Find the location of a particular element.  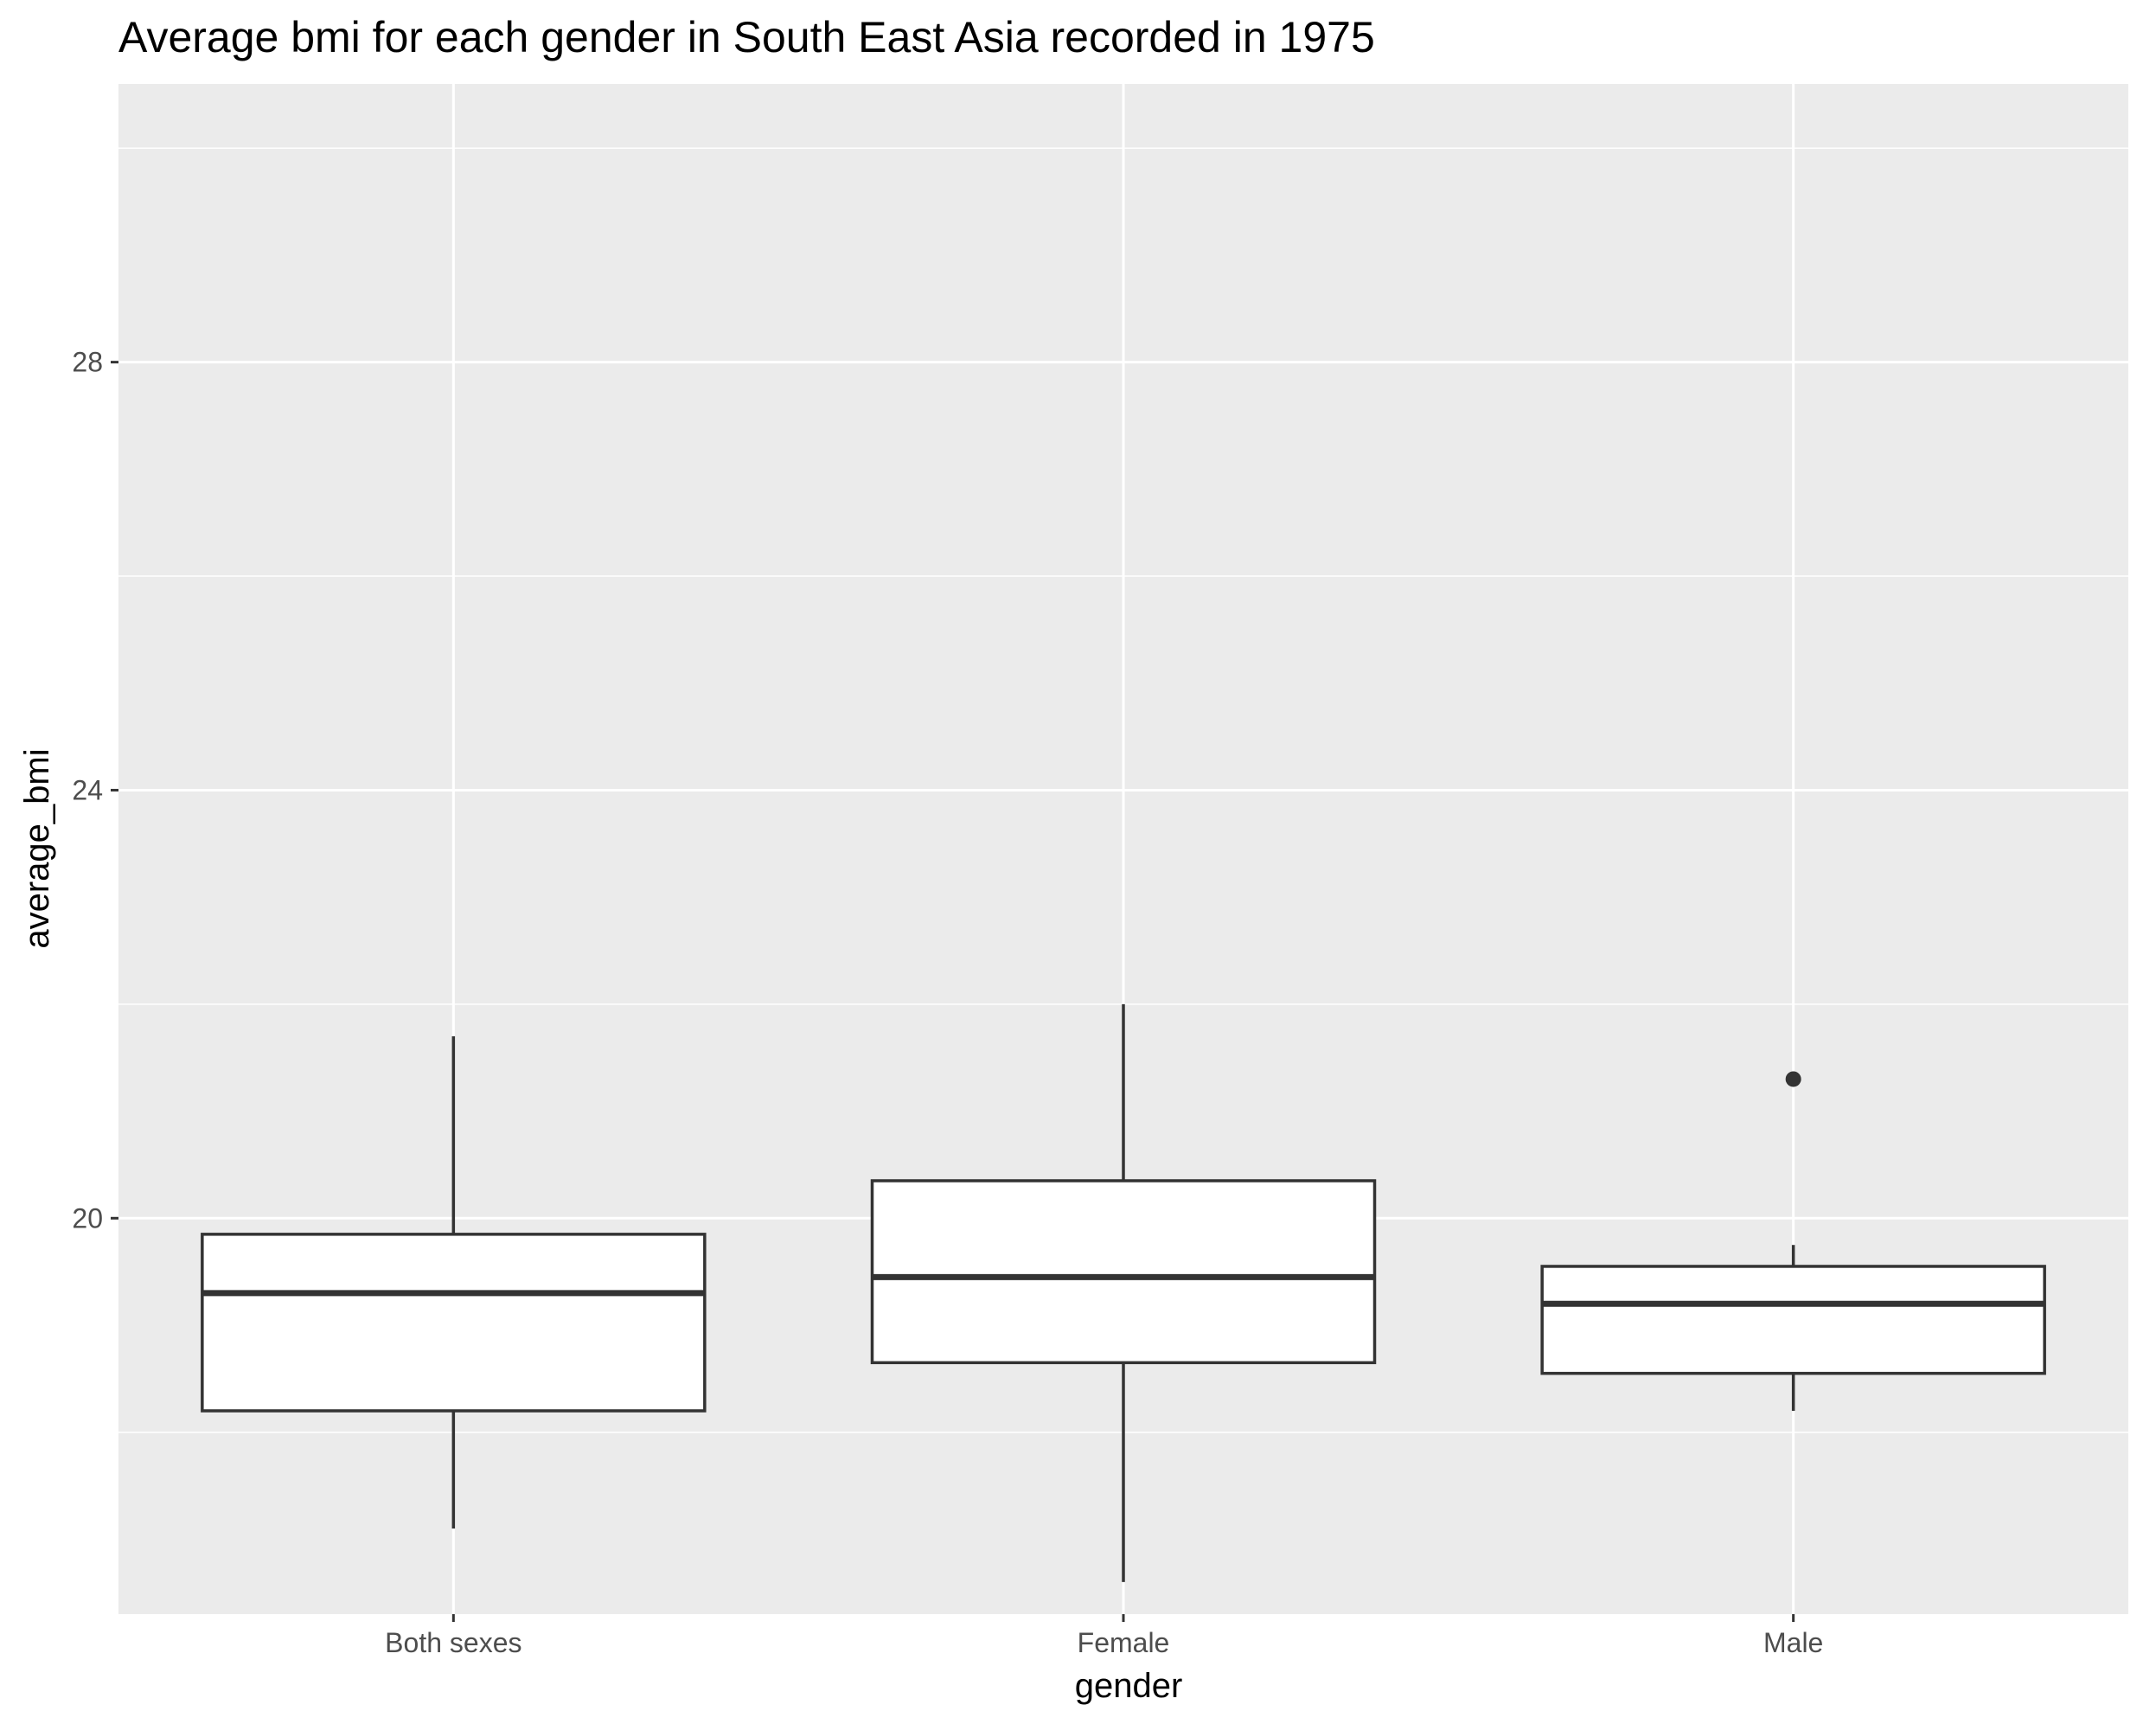

x-axis: Both sexes Female Male is located at coordinates (1104, 1636).